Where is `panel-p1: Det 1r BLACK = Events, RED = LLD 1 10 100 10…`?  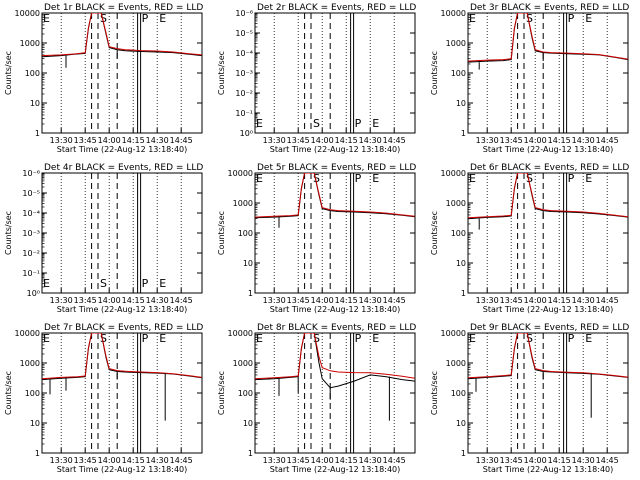
panel-p1: Det 1r BLACK = Events, RED = LLD 1 10 100 10… is located at coordinates (103, 78).